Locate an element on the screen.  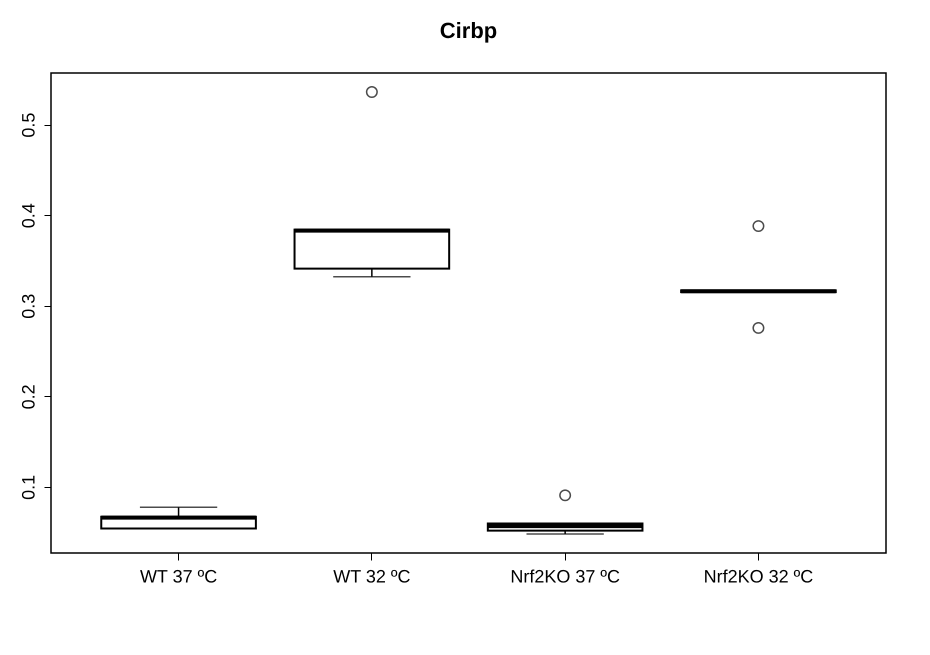
y-tick-label: 0.5 is located at coordinates (28, 125).